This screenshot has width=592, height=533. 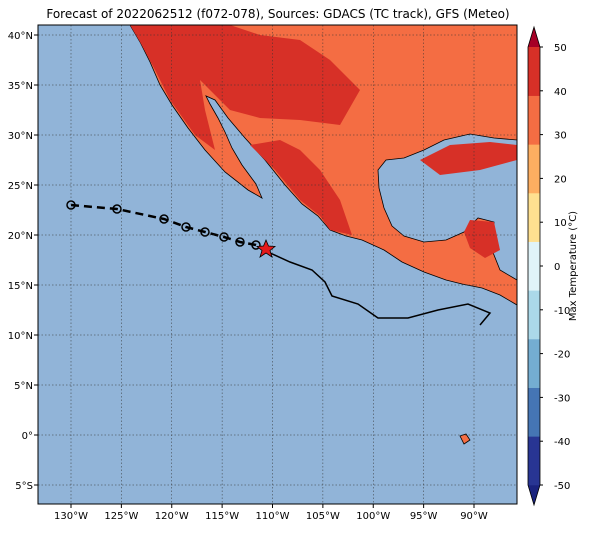 I want to click on colorbar-label: Max Temperature (°C), so click(x=573, y=266).